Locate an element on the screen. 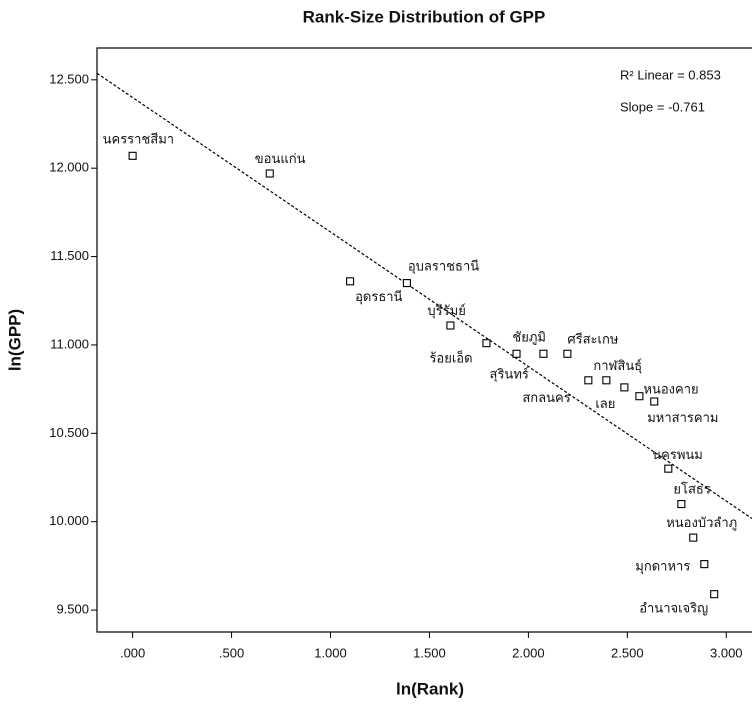 The width and height of the screenshot is (752, 707). point-label: ศรีสะเกษ is located at coordinates (592, 339).